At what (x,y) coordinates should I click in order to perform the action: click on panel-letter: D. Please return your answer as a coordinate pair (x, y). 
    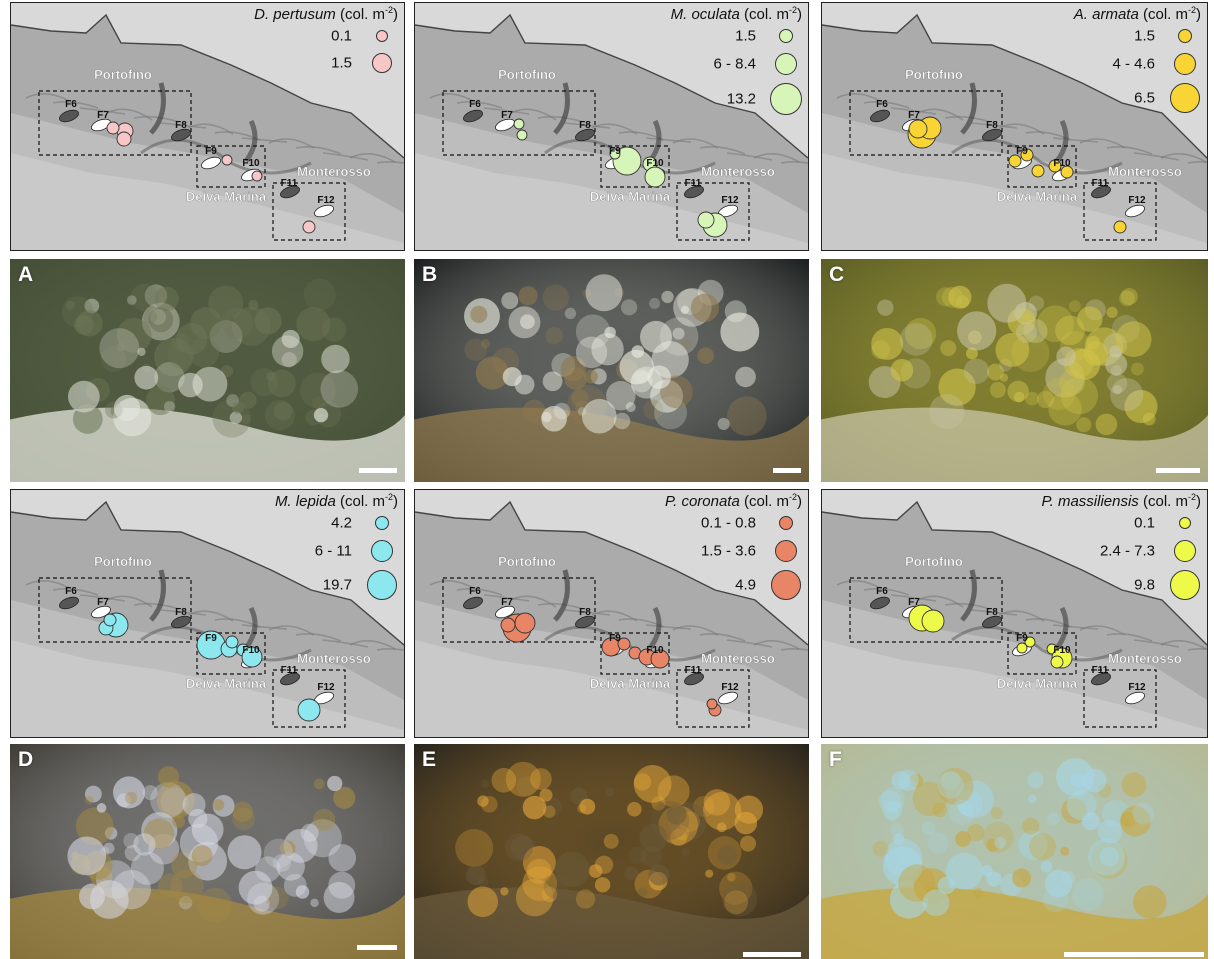
    Looking at the image, I should click on (26, 759).